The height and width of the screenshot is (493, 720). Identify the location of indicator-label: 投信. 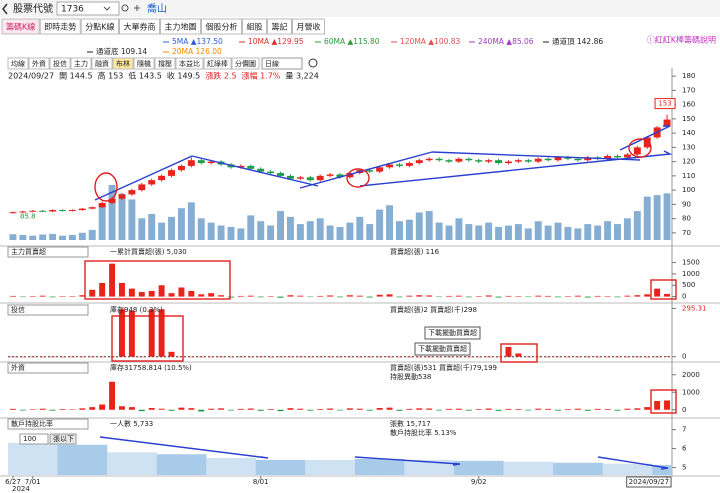
(60, 63).